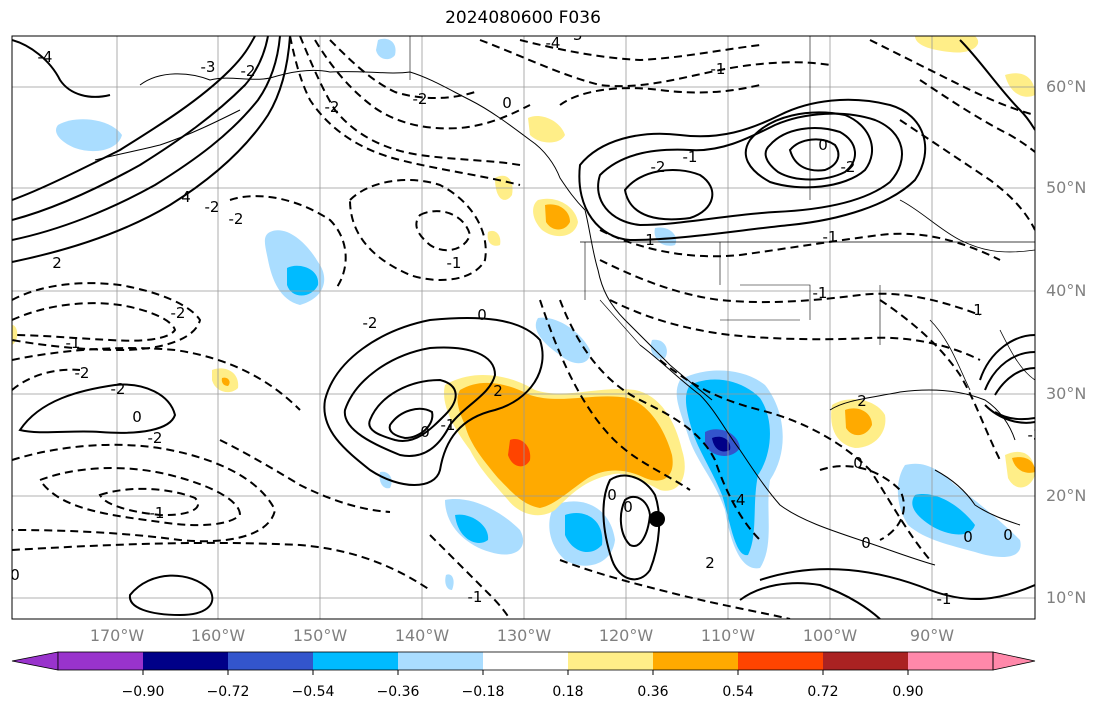 The height and width of the screenshot is (712, 1105). Describe the element at coordinates (186, 197) in the screenshot. I see `contour-label: 4` at that location.